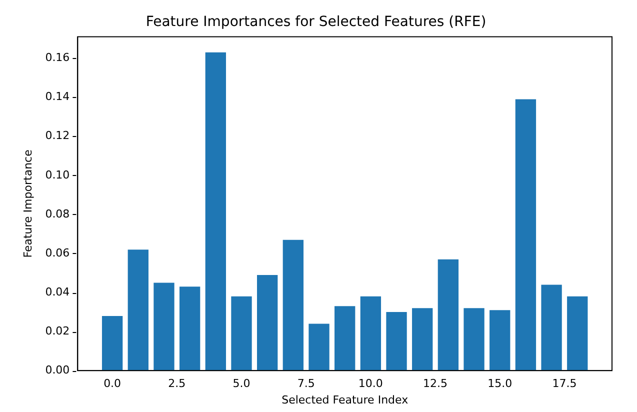  Describe the element at coordinates (345, 399) in the screenshot. I see `x-axis-title: Selected Feature Index` at that location.